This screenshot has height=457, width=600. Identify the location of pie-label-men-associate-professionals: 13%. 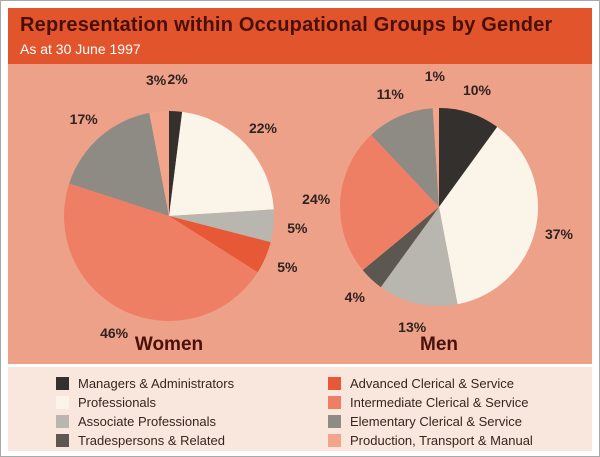
(412, 327).